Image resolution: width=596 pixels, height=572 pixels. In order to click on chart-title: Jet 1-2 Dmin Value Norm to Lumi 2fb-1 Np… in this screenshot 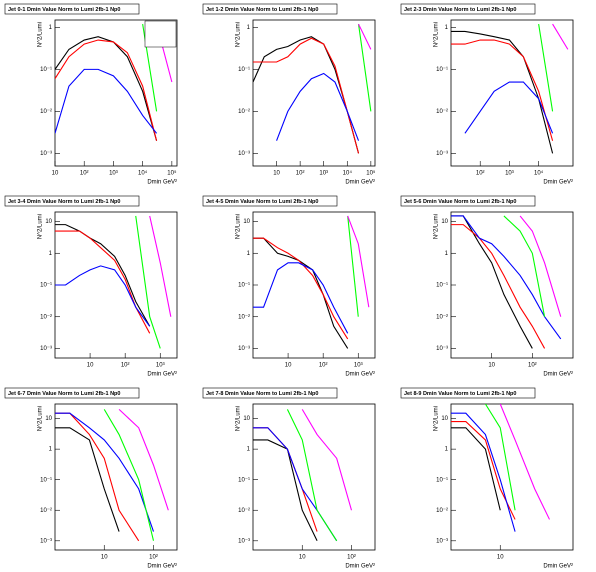, I will do `click(262, 10)`.